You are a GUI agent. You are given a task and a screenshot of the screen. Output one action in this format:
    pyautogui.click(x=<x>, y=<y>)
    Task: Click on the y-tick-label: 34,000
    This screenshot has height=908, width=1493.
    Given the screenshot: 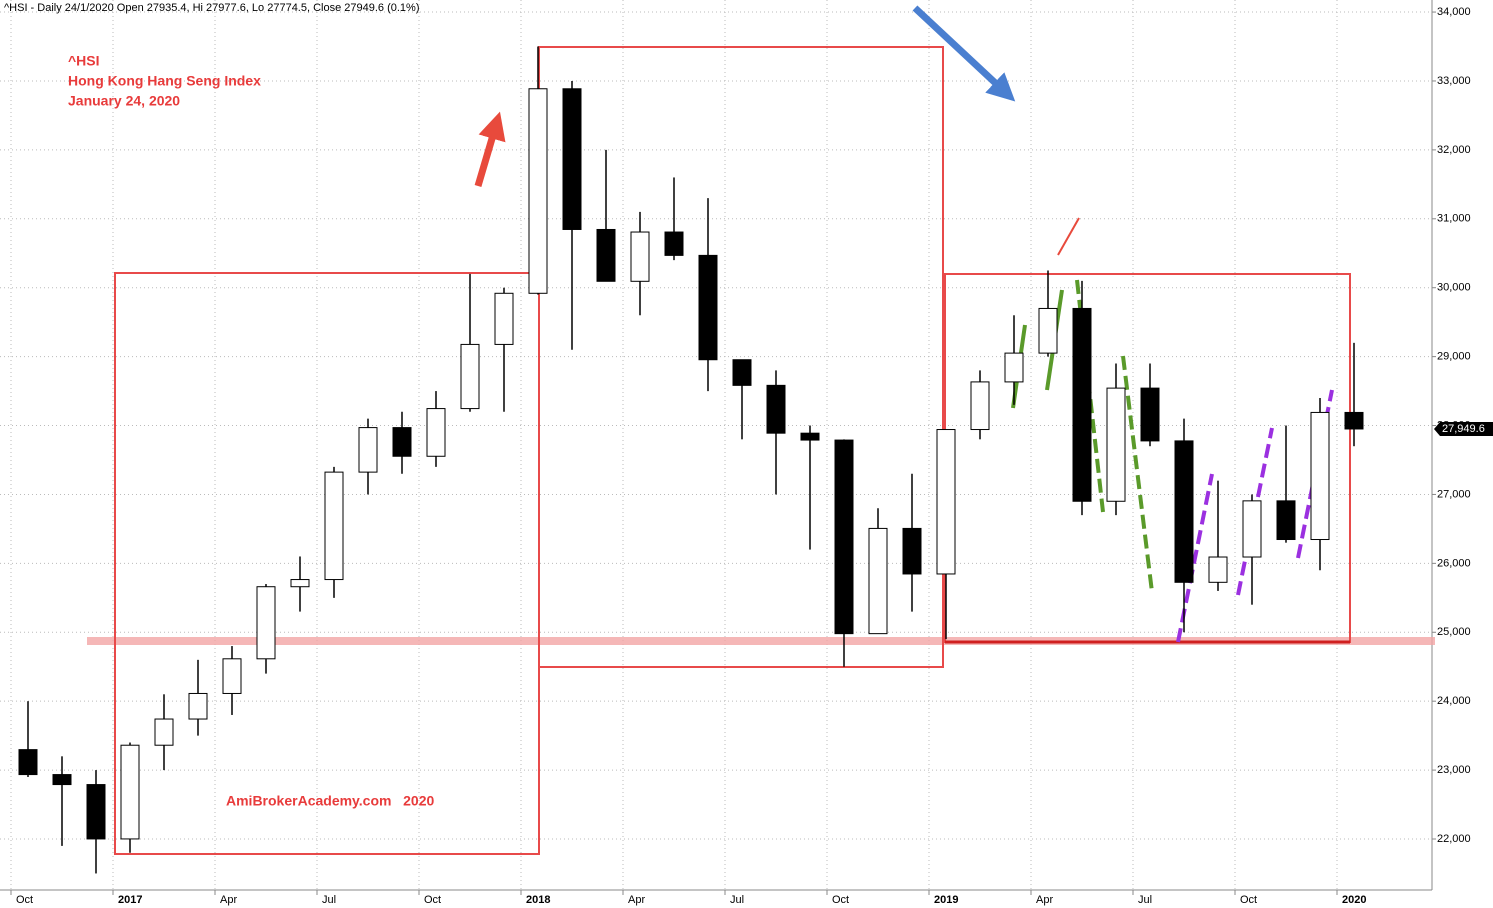 What is the action you would take?
    pyautogui.click(x=1454, y=12)
    